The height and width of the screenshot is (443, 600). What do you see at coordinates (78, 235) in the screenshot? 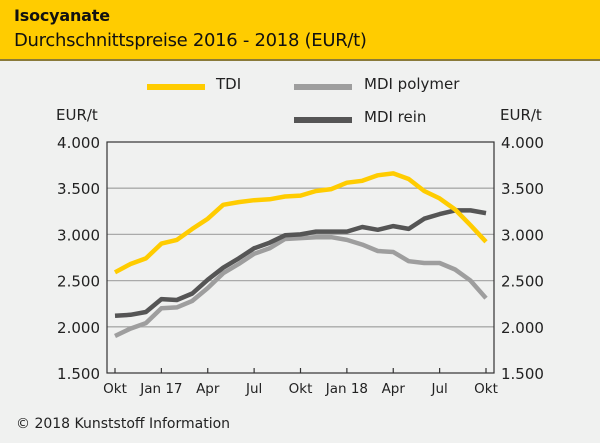
I see `y-tick-label-left: 3.000` at bounding box center [78, 235].